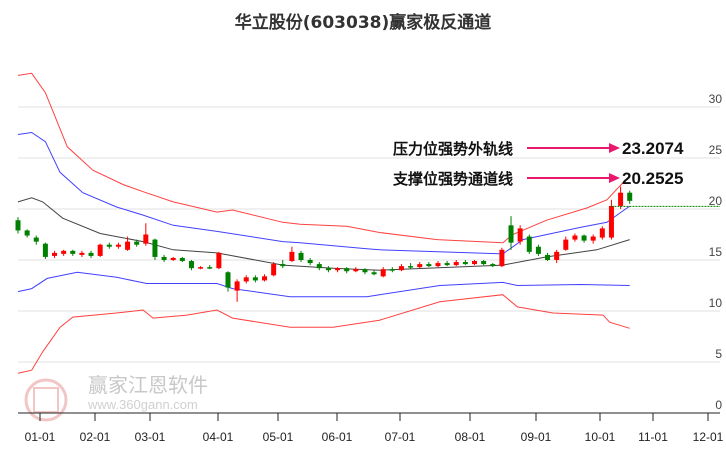 The image size is (726, 450). I want to click on y-tick-label: 20, so click(716, 201).